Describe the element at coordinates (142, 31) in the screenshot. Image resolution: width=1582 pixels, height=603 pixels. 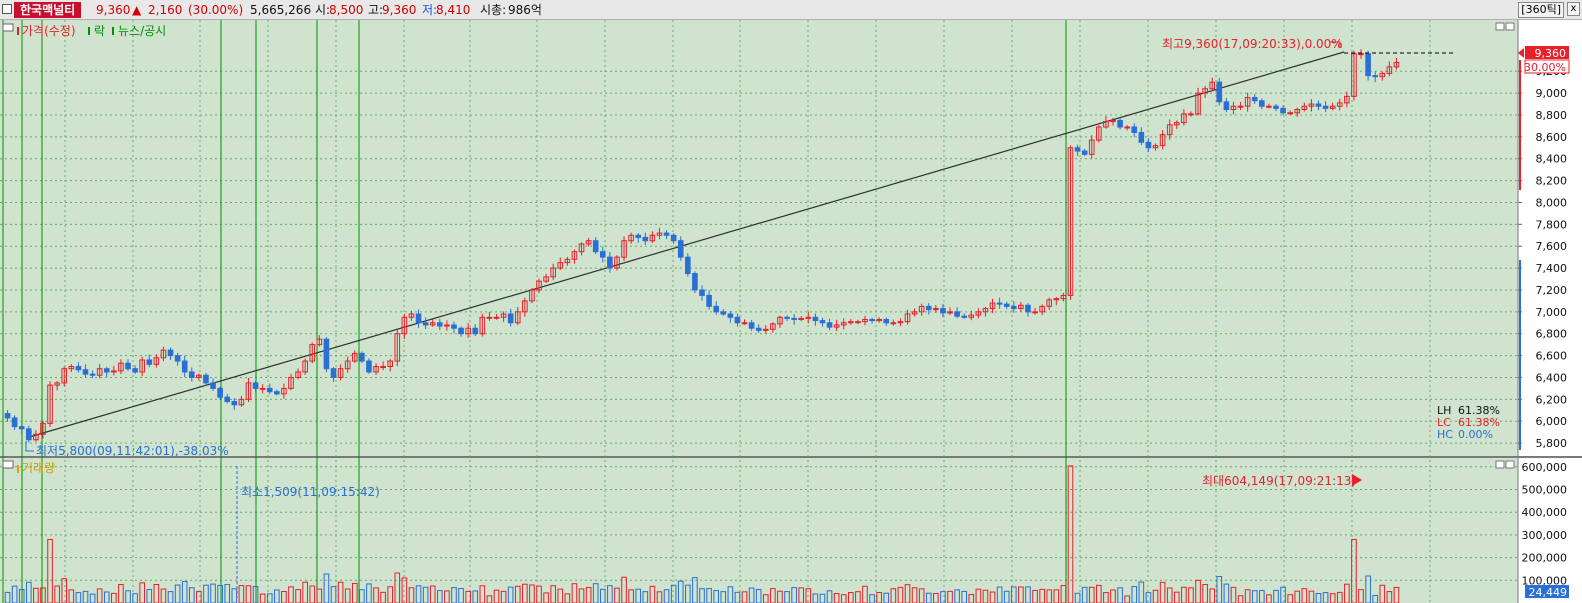
I see `legend-news: 뉴스/공시` at that location.